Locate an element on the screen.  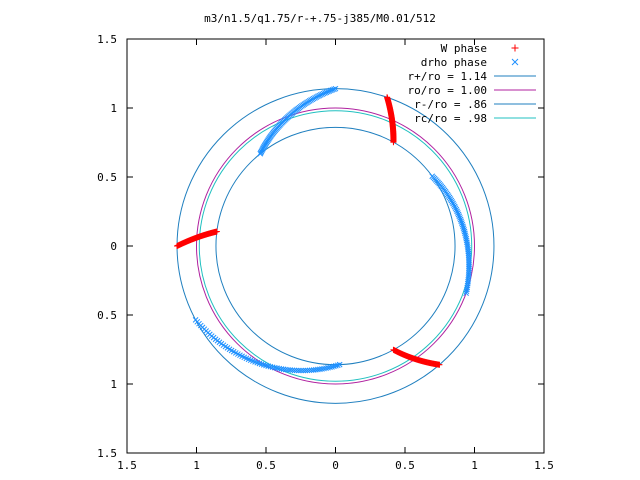
legend-w-phase-marker is located at coordinates (515, 48).